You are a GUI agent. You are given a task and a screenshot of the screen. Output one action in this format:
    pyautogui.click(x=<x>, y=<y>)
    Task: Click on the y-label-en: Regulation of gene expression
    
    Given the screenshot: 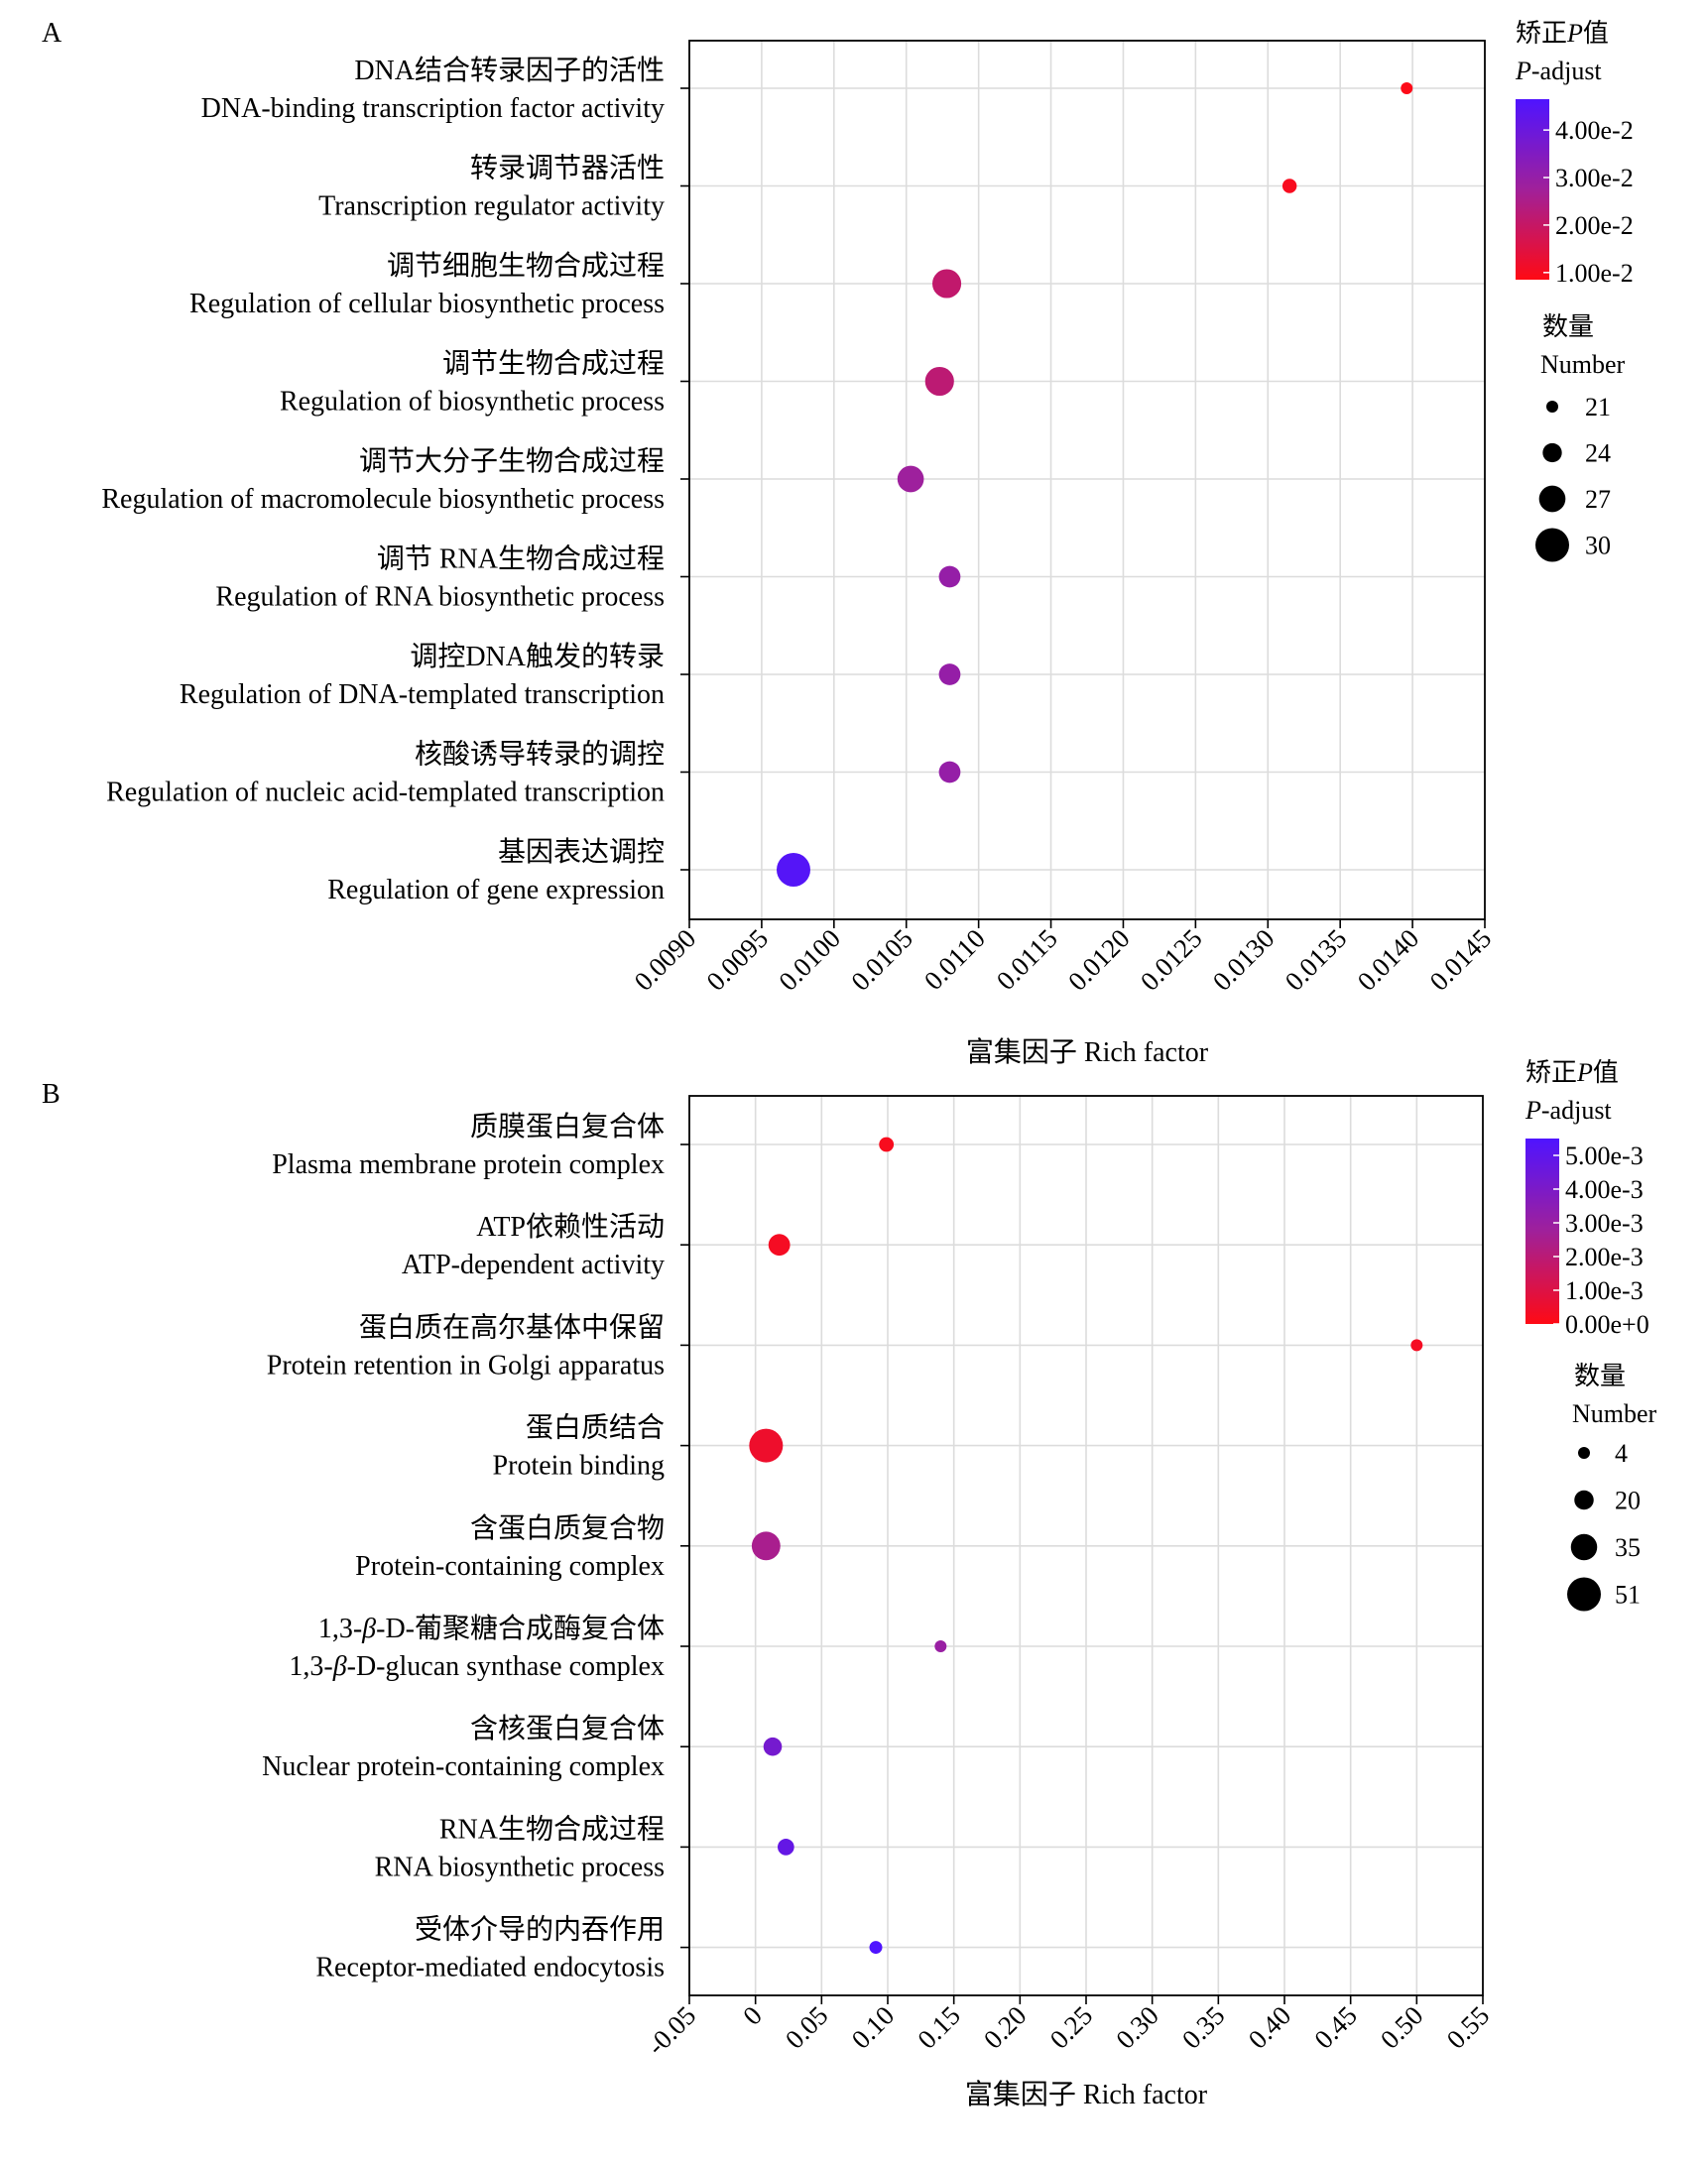 What is the action you would take?
    pyautogui.click(x=496, y=890)
    